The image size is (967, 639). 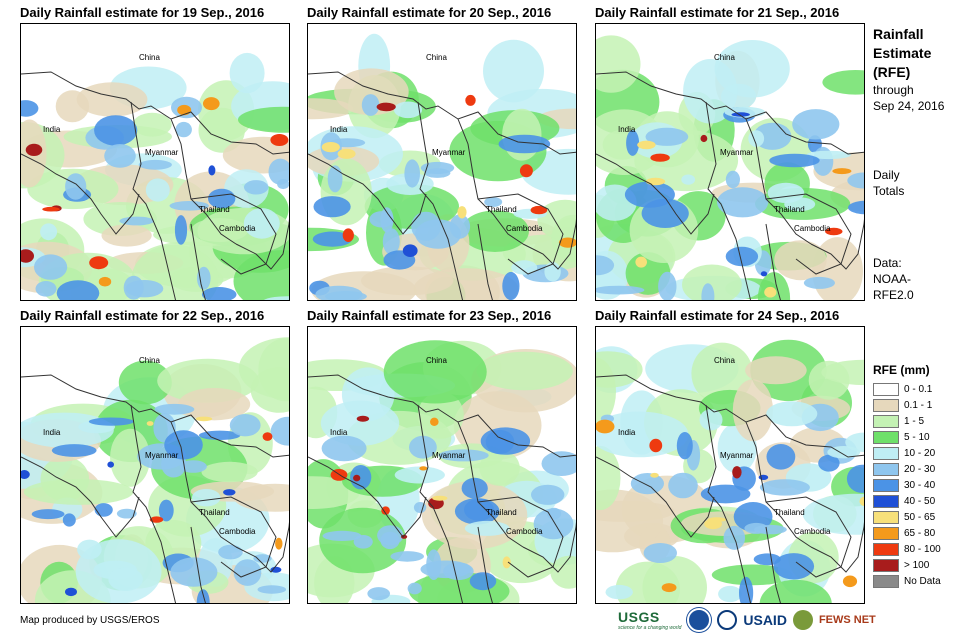 What do you see at coordinates (920, 501) in the screenshot?
I see `legend-label: 40 - 50` at bounding box center [920, 501].